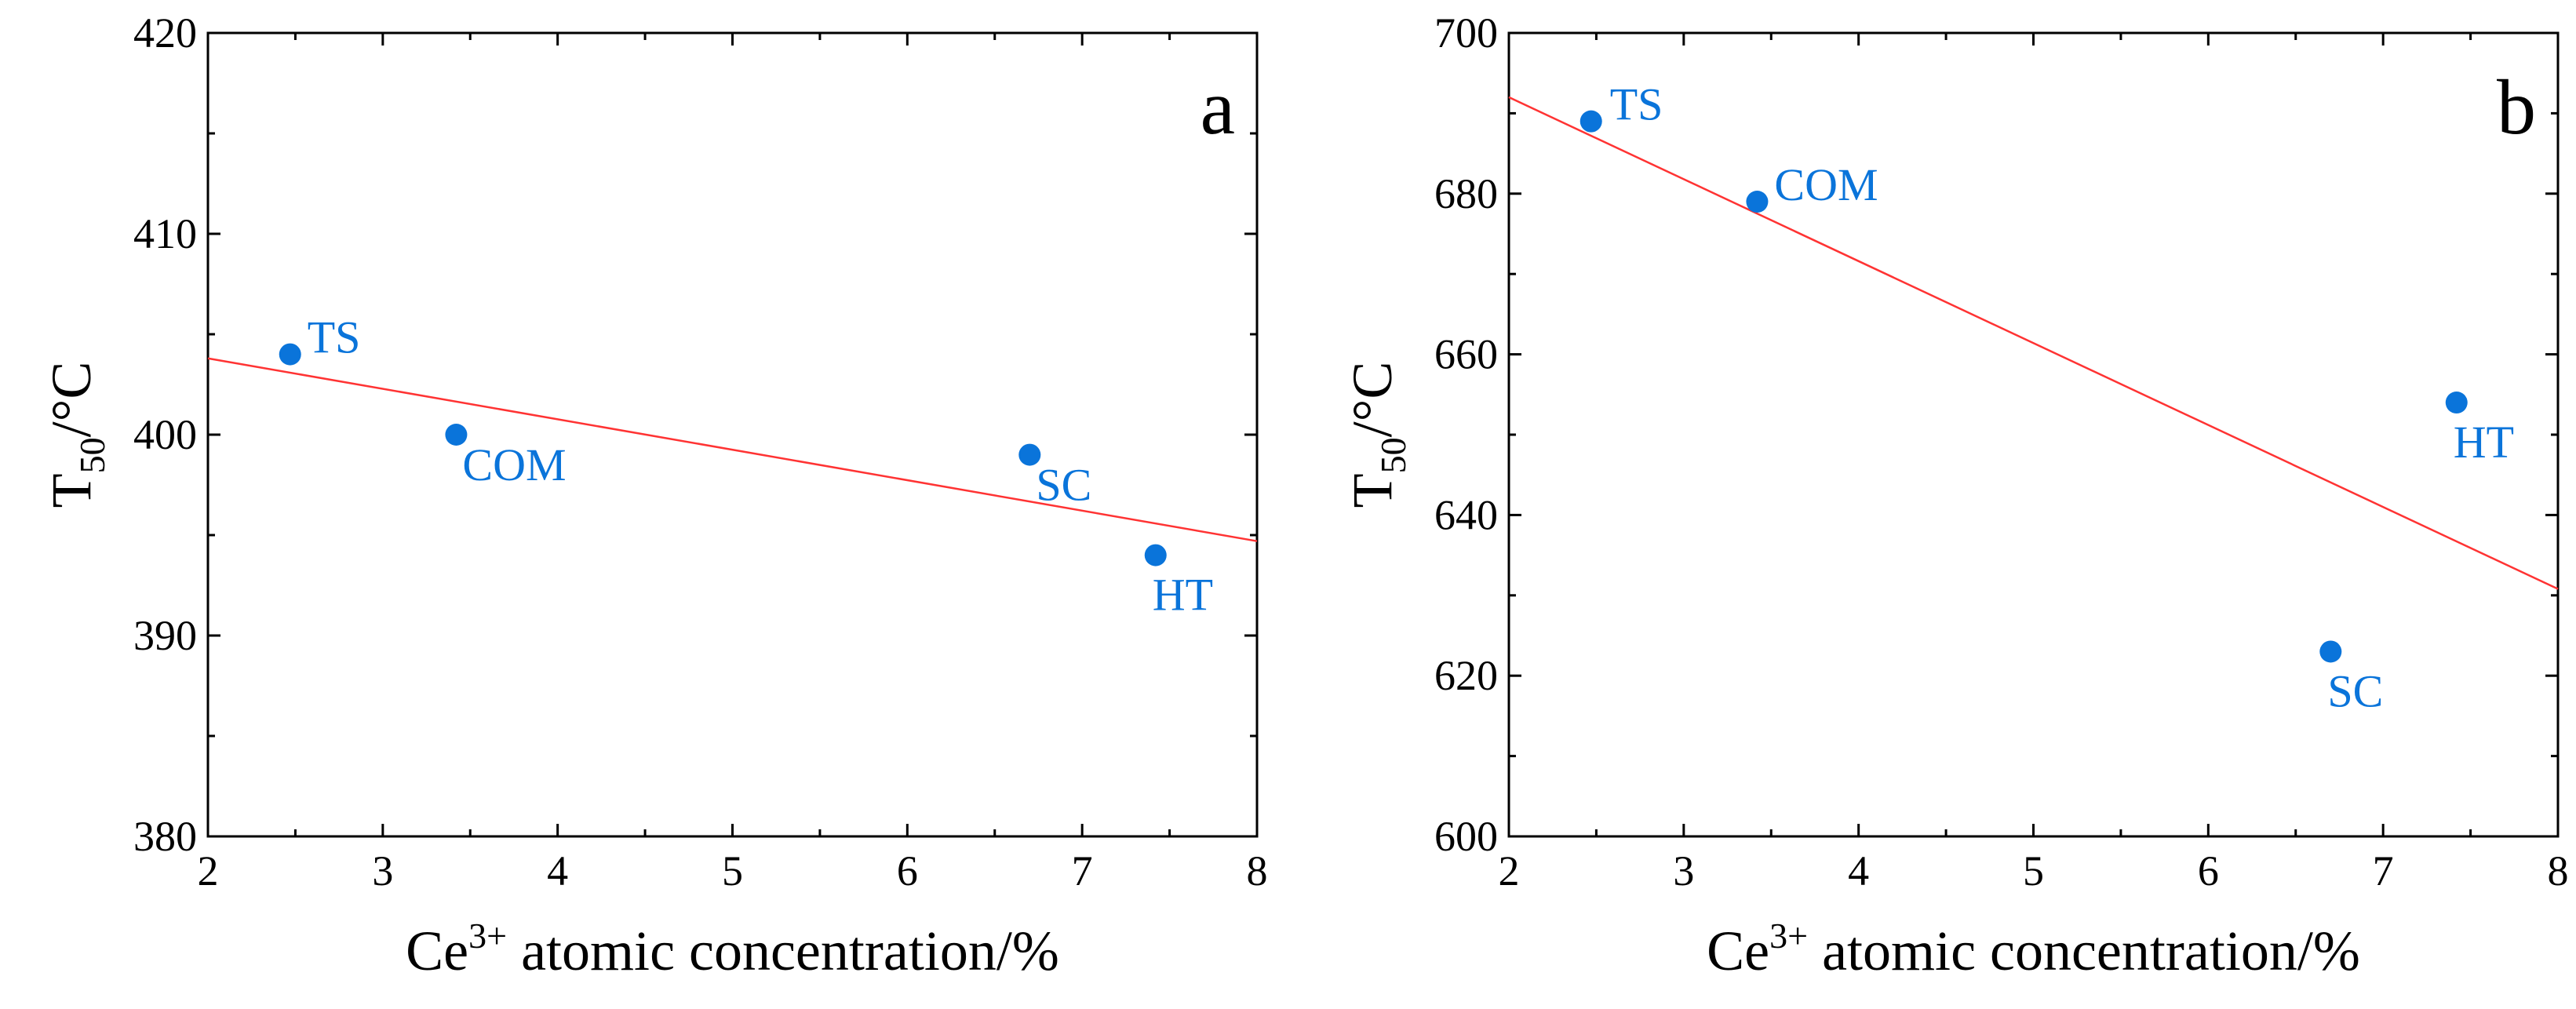 The height and width of the screenshot is (1009, 2576). What do you see at coordinates (165, 32) in the screenshot?
I see `y-tick-label: 420` at bounding box center [165, 32].